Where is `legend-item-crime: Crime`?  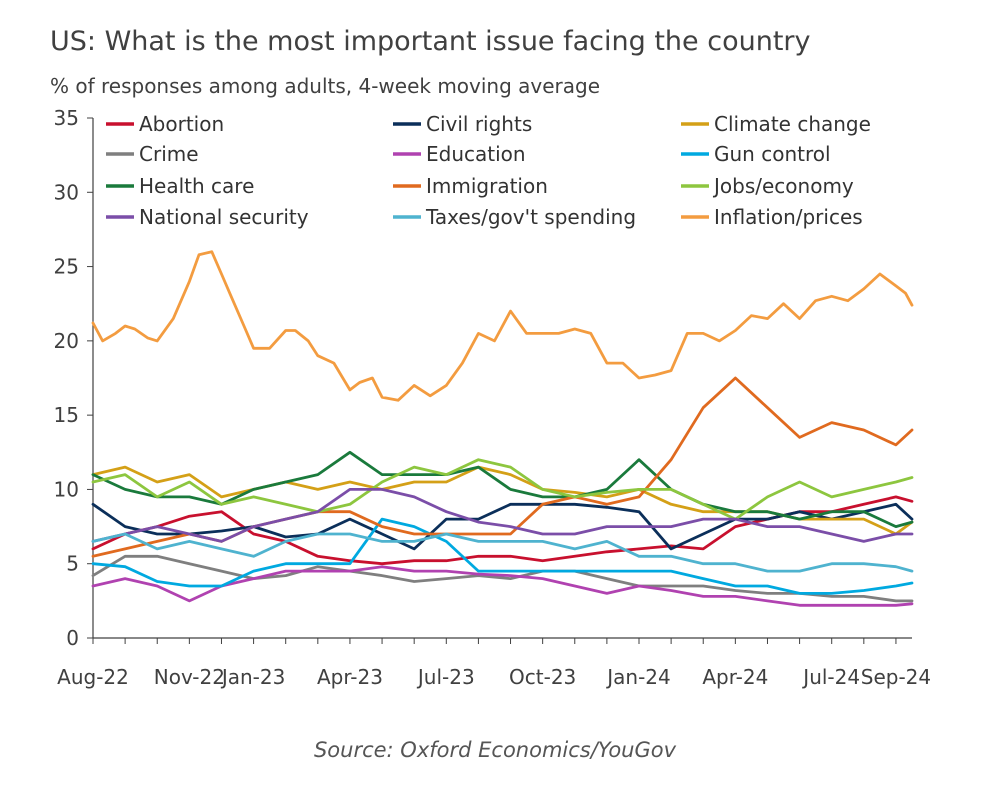
legend-item-crime: Crime is located at coordinates (152, 154).